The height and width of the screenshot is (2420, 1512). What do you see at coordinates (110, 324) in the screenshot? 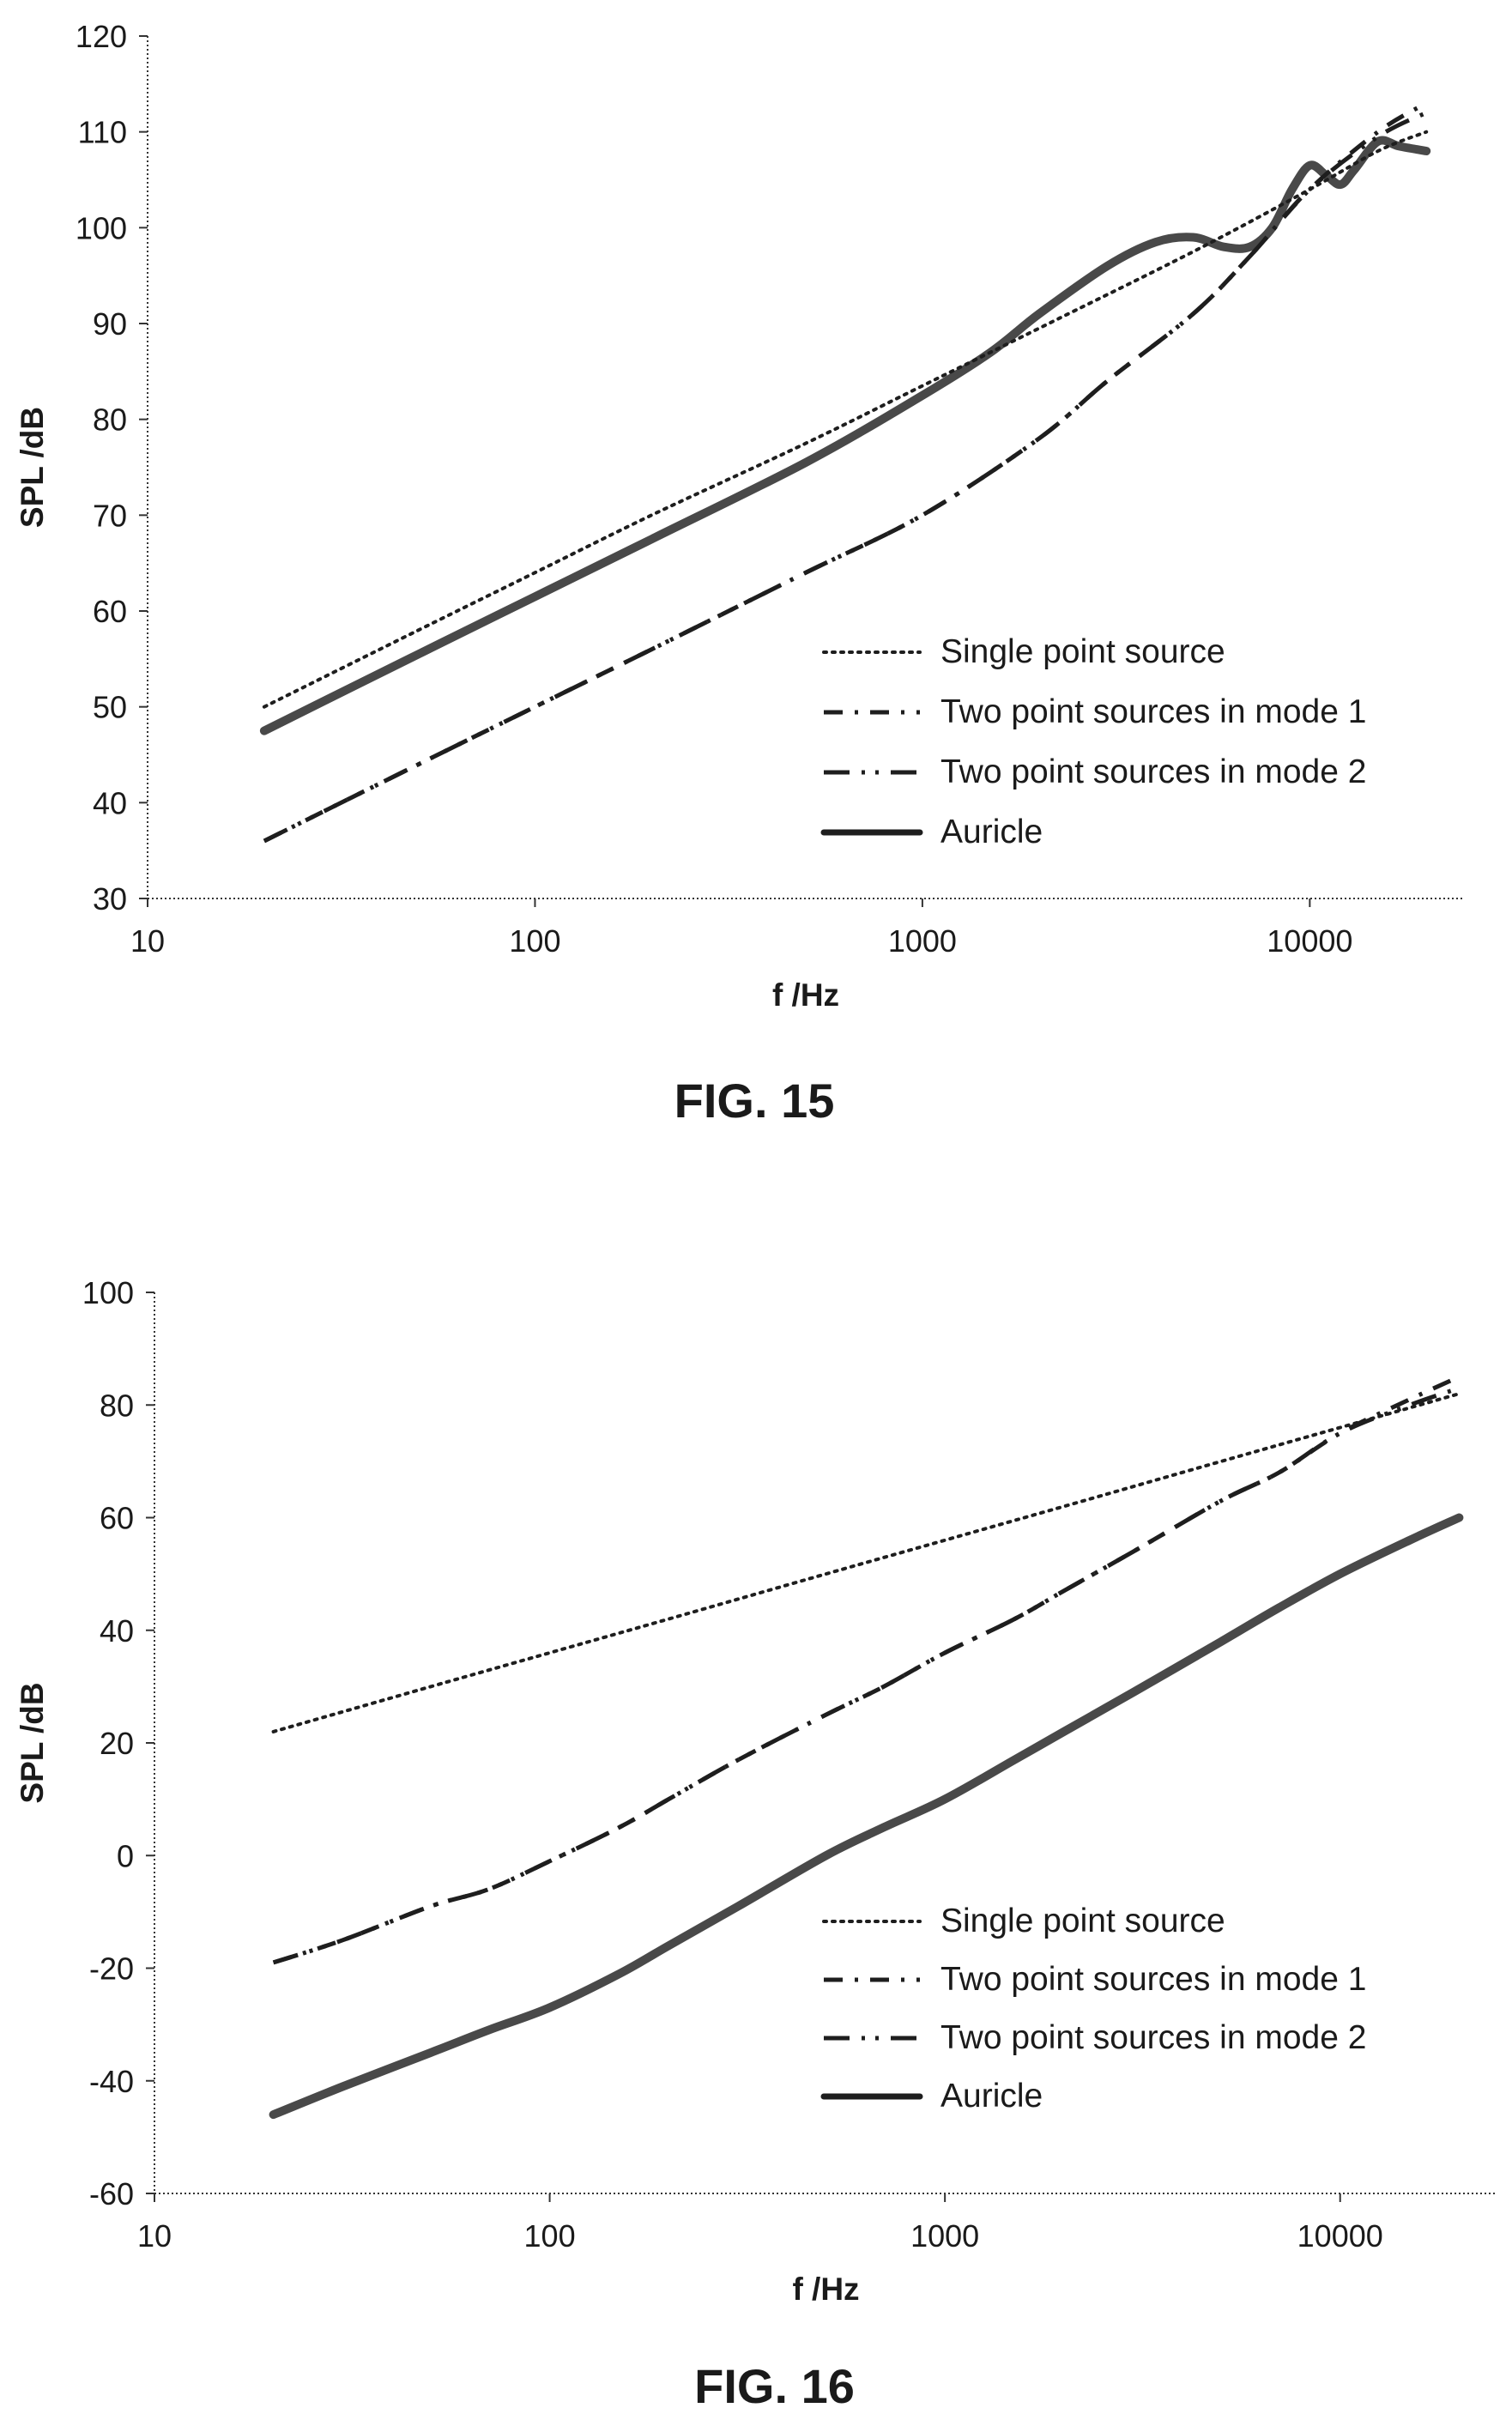
I see `y-tick-label: 90` at bounding box center [110, 324].